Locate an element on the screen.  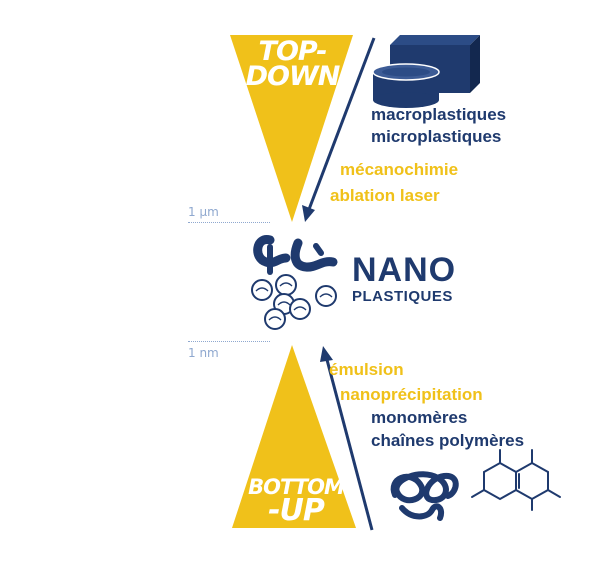
label-nanoprecipitation: nanoprécipitation is located at coordinates (411, 394).